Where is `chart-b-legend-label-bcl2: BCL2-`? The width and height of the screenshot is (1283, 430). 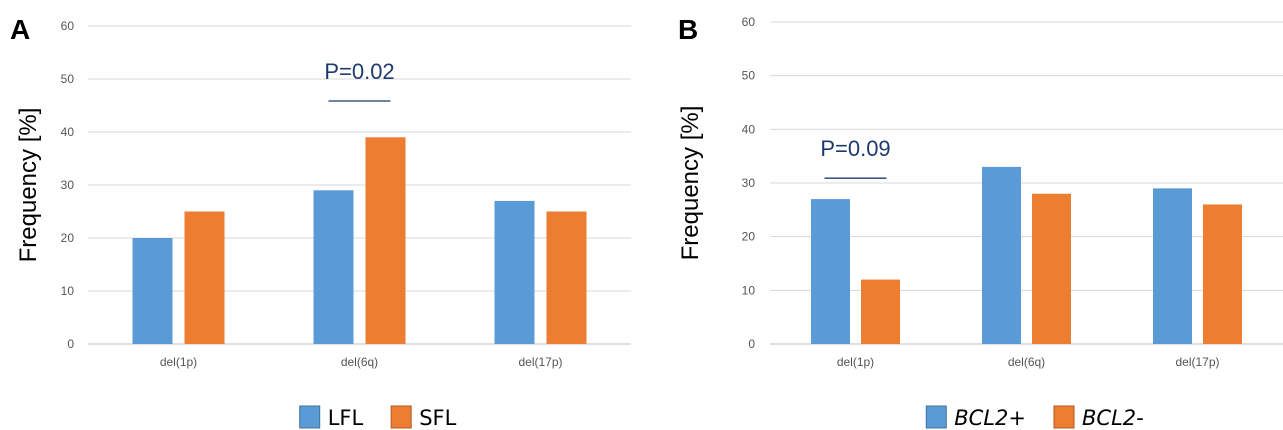
chart-b-legend-label-bcl2: BCL2- is located at coordinates (1113, 418).